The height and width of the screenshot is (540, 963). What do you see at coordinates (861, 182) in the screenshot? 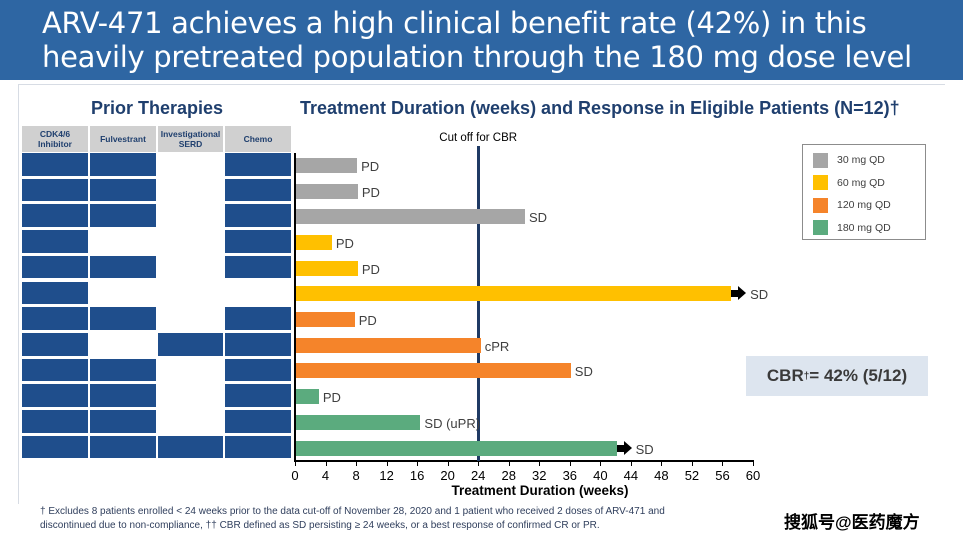
I see `legend-label: 60 mg QD` at bounding box center [861, 182].